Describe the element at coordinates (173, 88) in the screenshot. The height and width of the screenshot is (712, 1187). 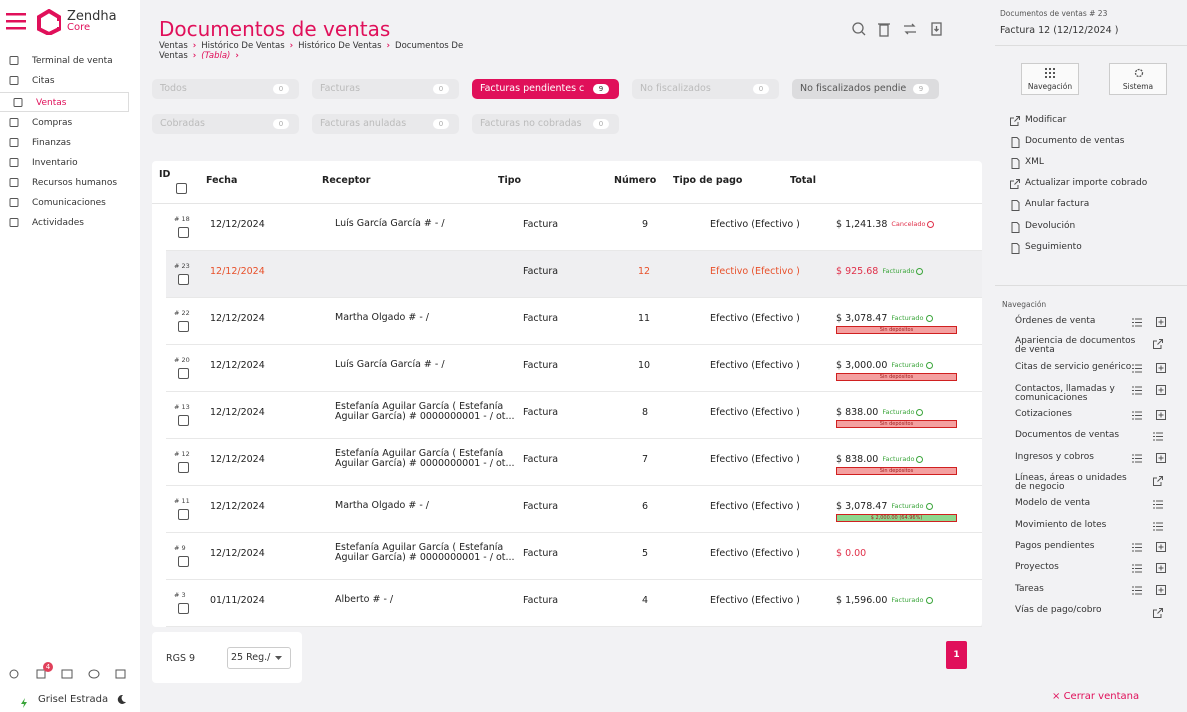
I see `filter-label: Todos` at that location.